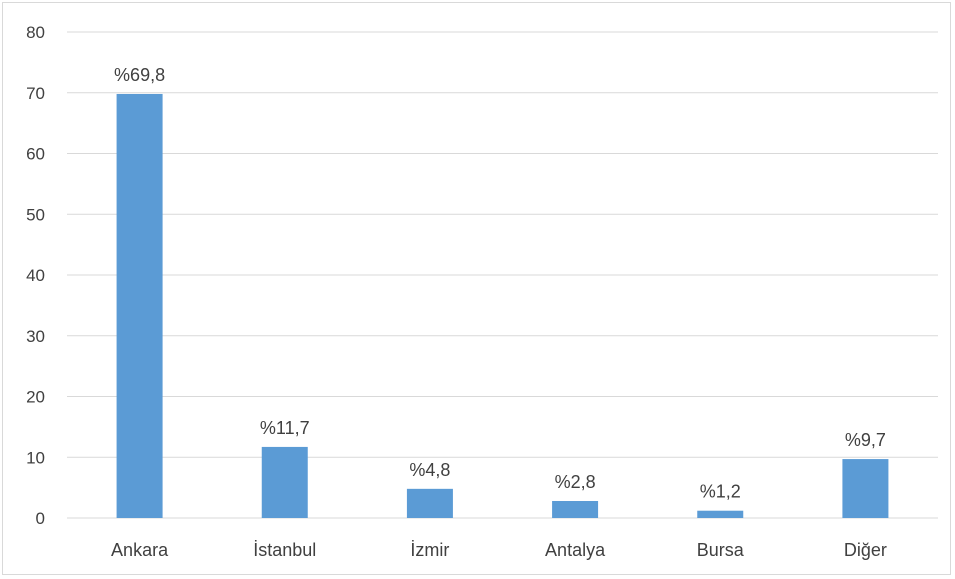 This screenshot has height=579, width=955. I want to click on data-label: %2,8, so click(575, 482).